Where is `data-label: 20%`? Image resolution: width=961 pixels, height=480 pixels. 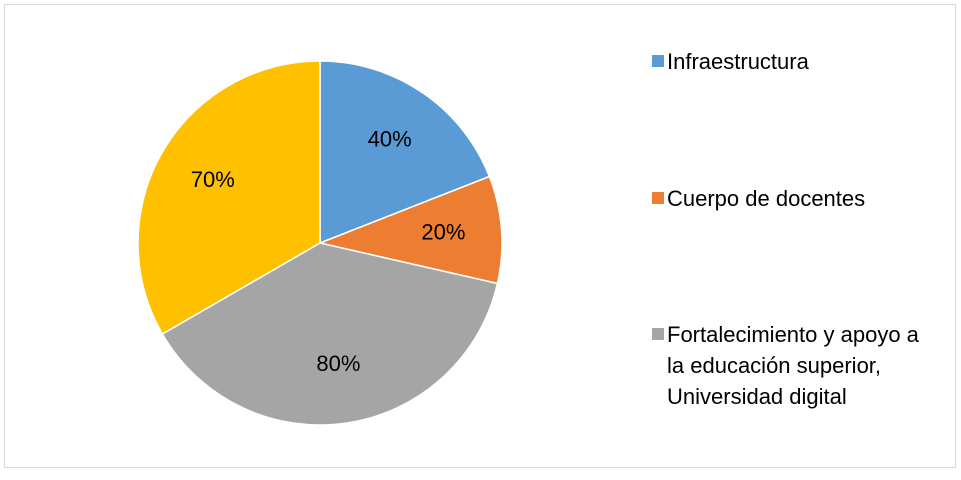
data-label: 20% is located at coordinates (443, 232).